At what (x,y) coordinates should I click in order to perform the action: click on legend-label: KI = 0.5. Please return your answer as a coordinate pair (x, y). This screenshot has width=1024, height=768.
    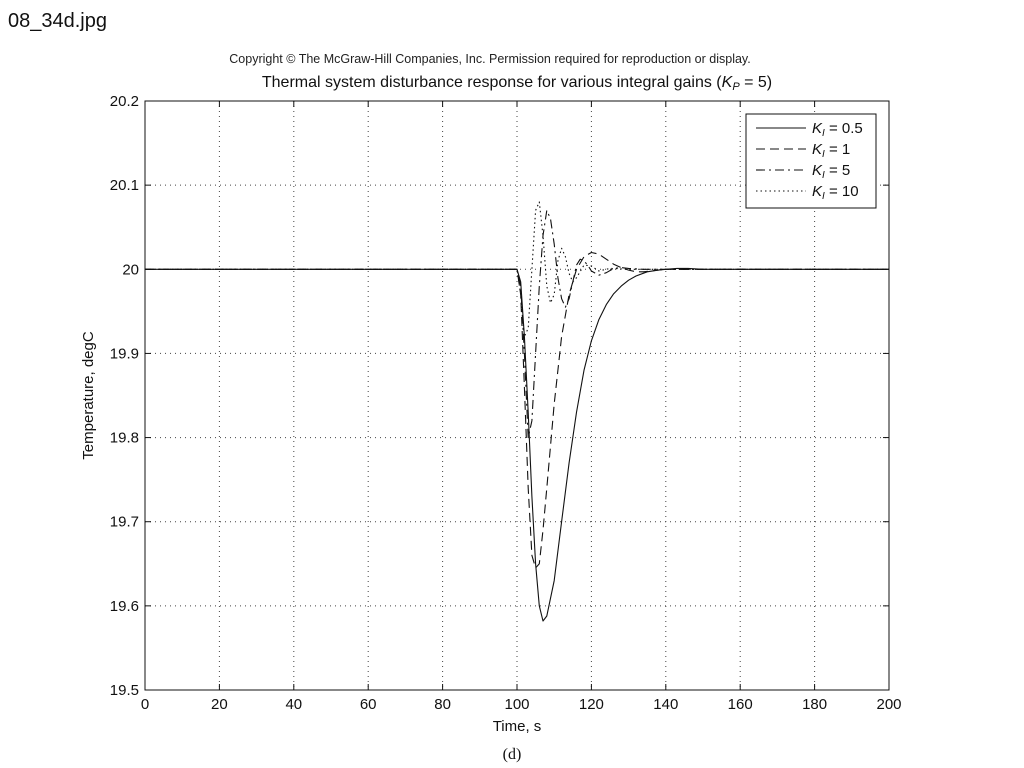
    Looking at the image, I should click on (837, 129).